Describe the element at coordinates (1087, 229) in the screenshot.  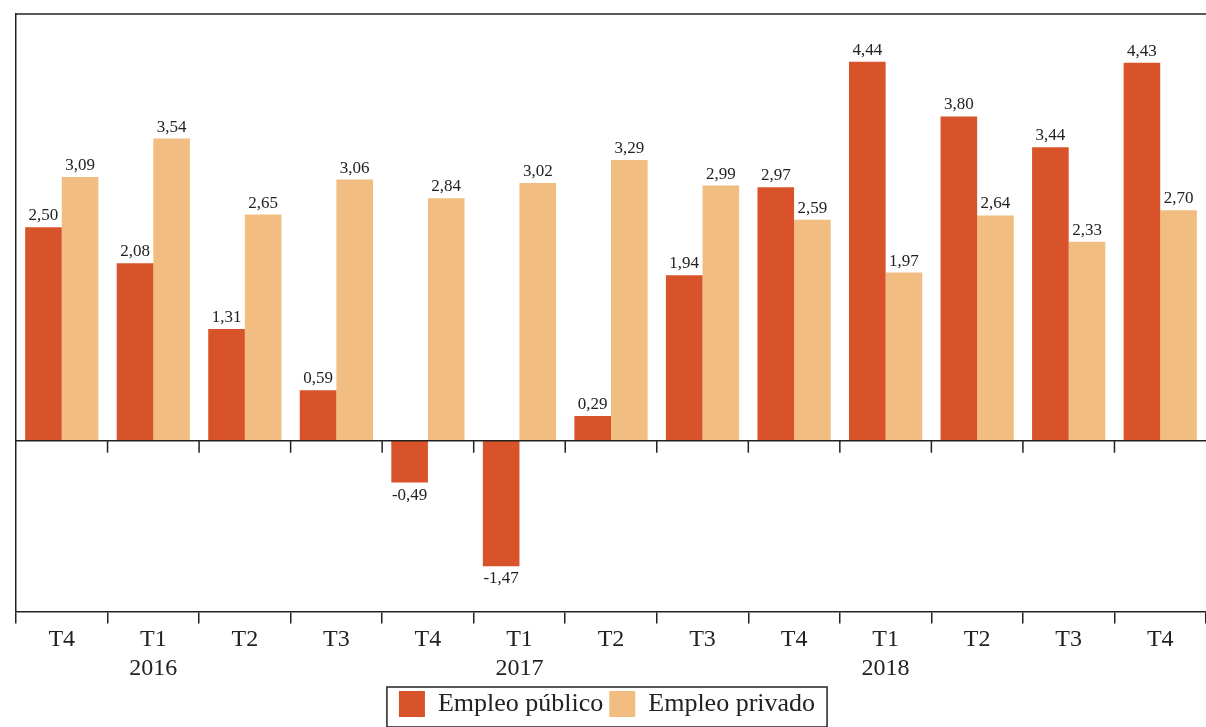
I see `data-label: 2,33` at that location.